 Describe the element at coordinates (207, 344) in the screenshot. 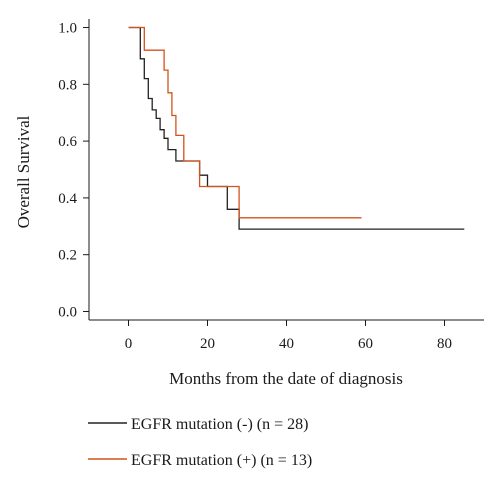

I see `x-tick-label: 20` at that location.